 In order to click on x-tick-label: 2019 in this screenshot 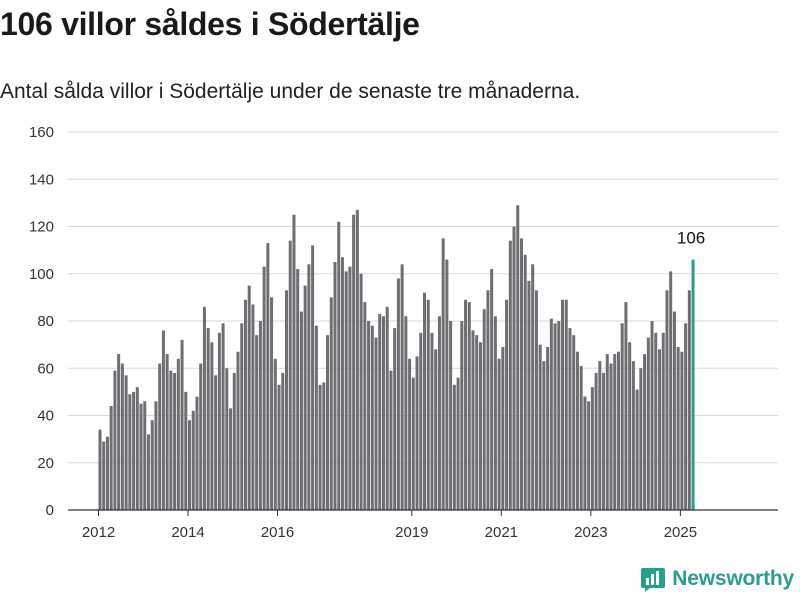, I will do `click(411, 532)`.